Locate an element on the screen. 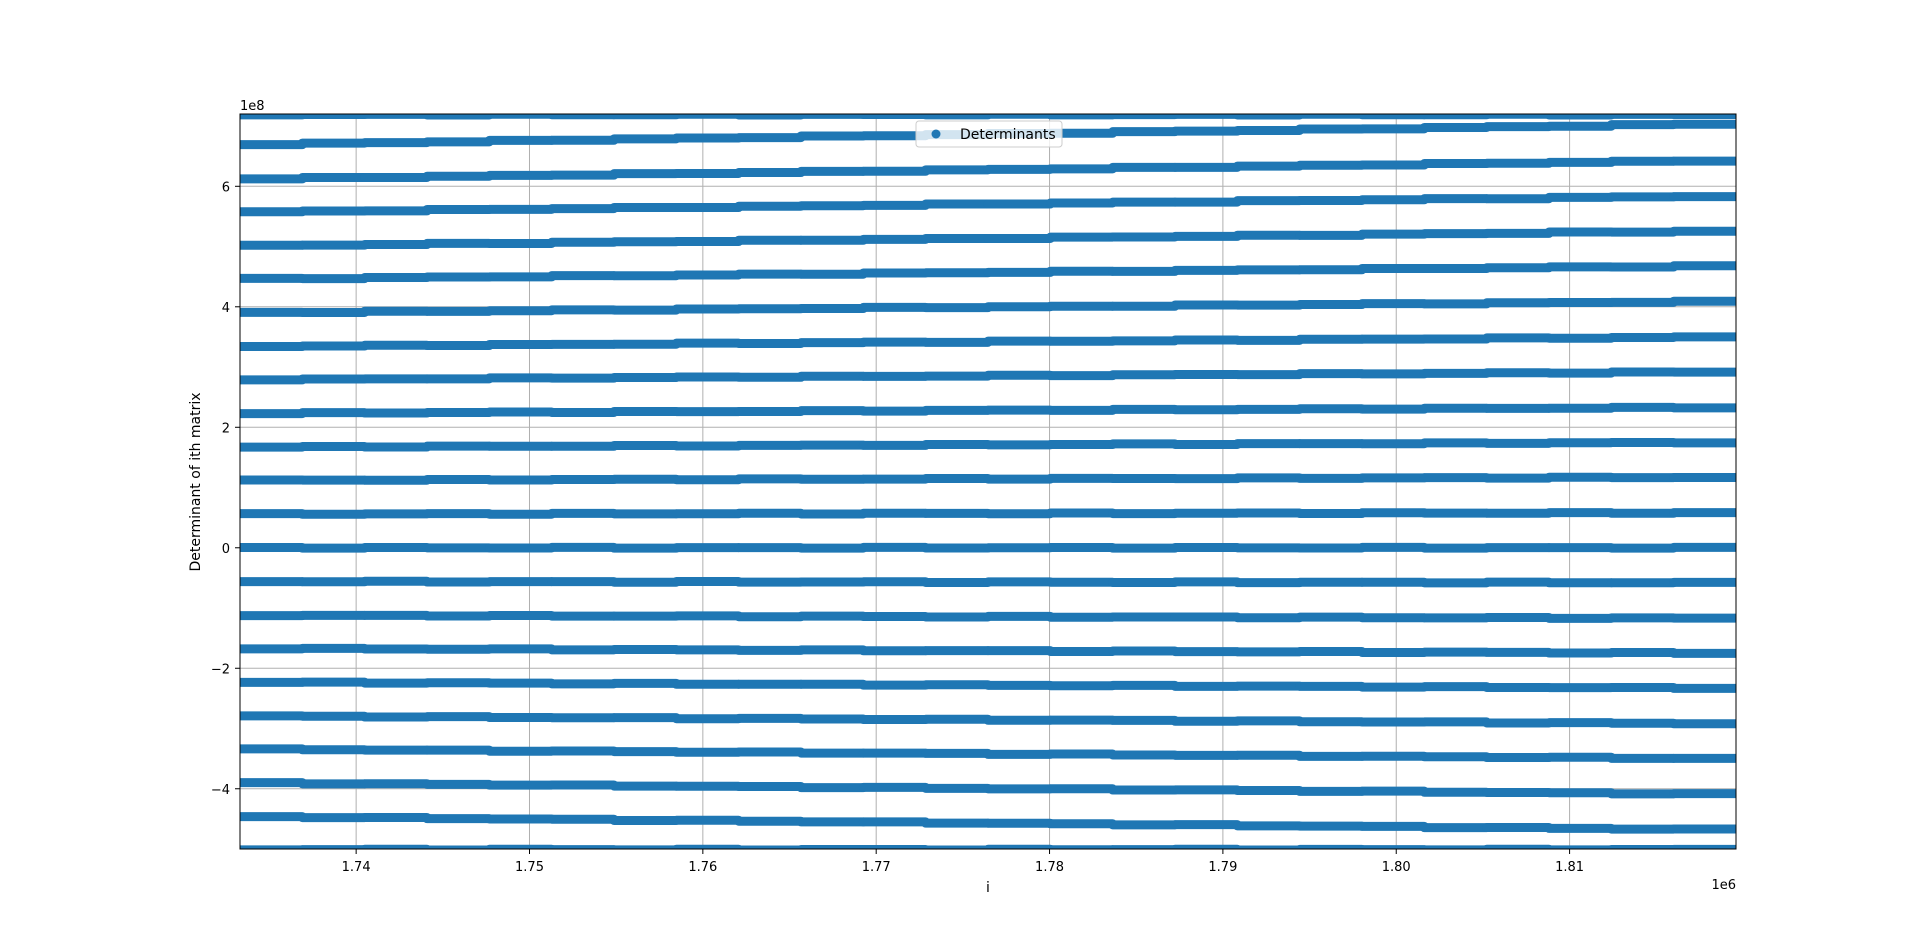 Image resolution: width=1920 pixels, height=951 pixels. x-tick-label: 1.78 is located at coordinates (1049, 867).